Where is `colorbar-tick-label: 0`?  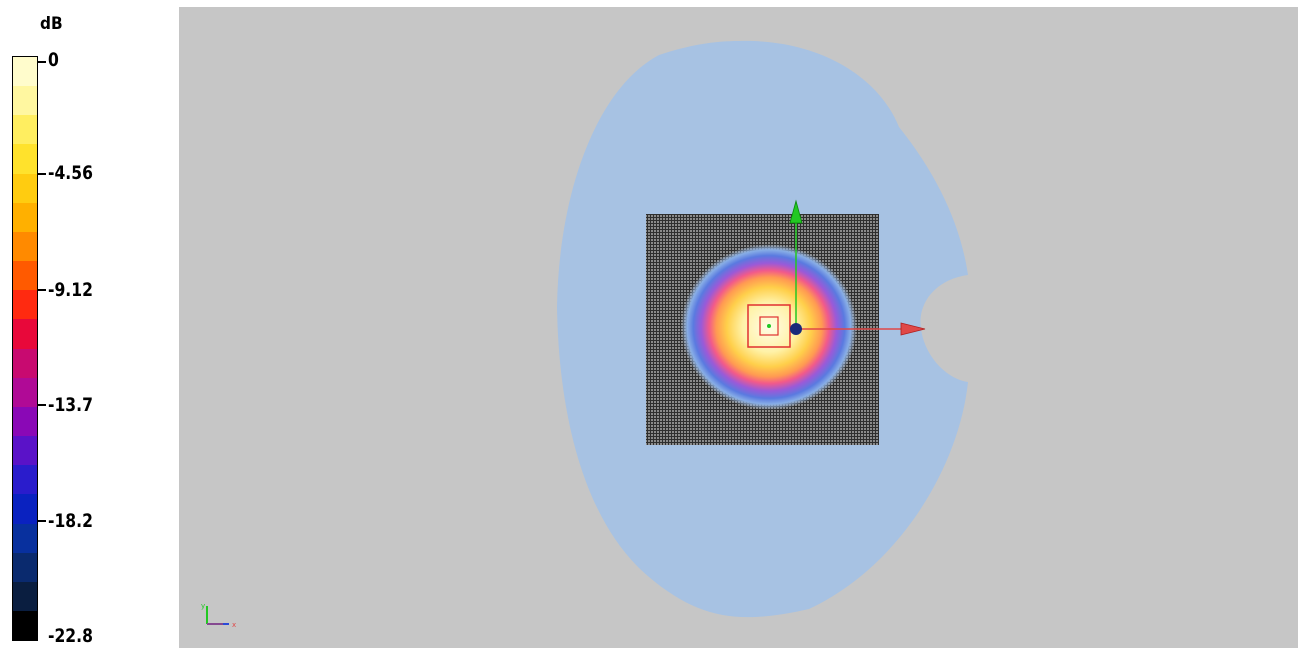
colorbar-tick-label: 0 is located at coordinates (53, 60).